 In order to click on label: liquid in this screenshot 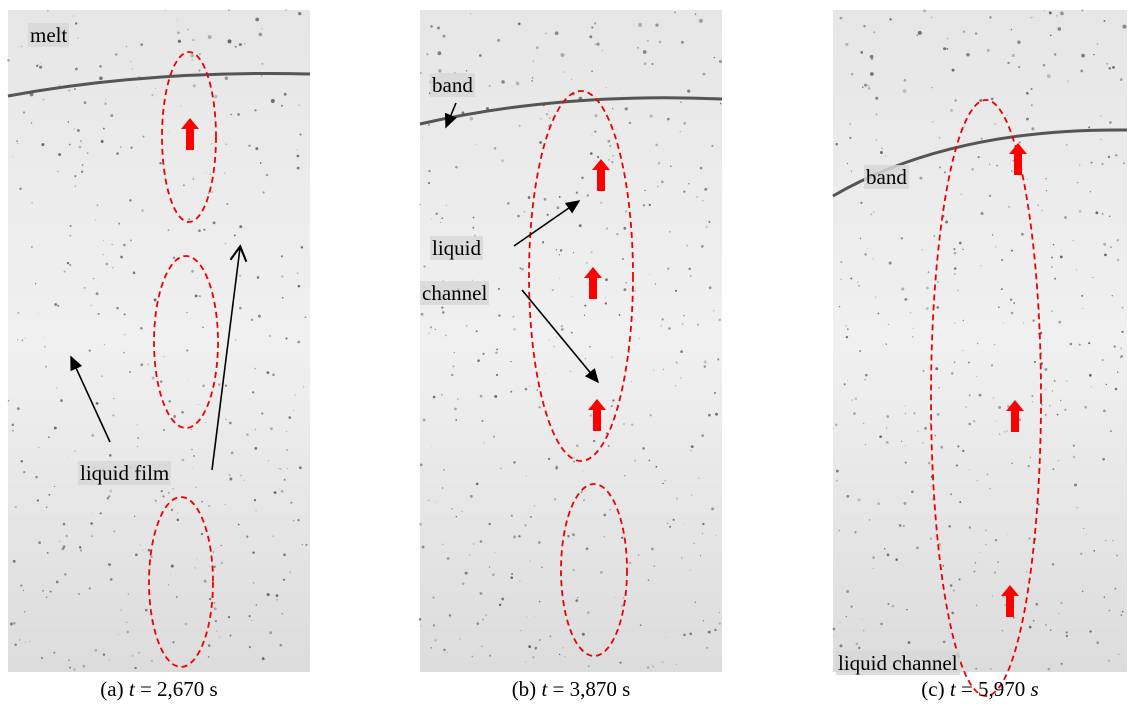, I will do `click(457, 248)`.